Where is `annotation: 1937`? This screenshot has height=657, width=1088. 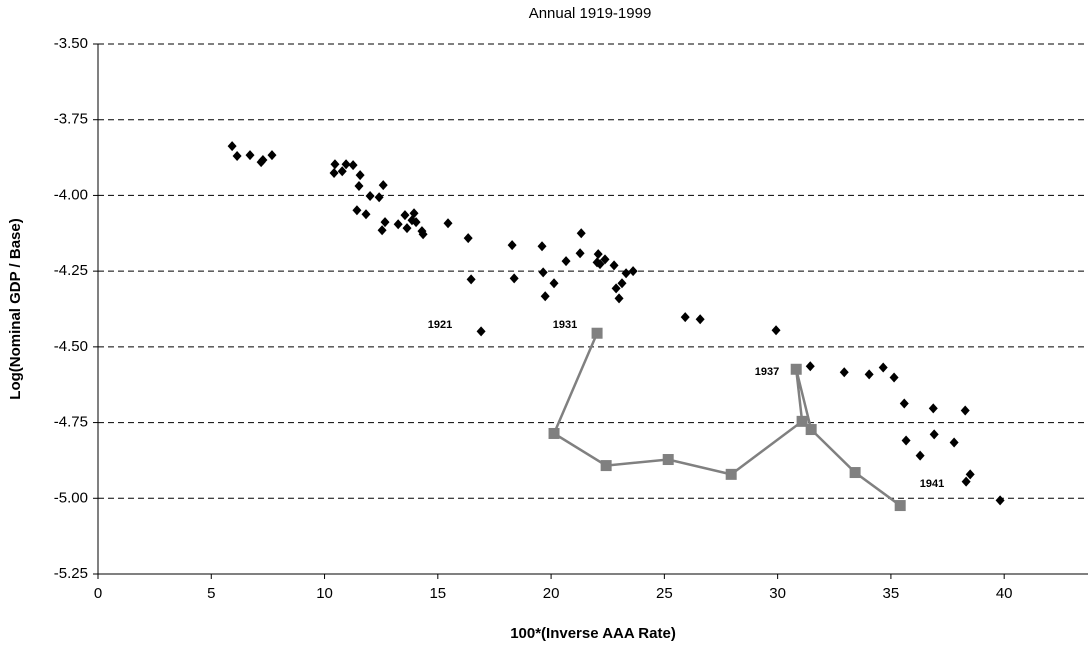 annotation: 1937 is located at coordinates (767, 372).